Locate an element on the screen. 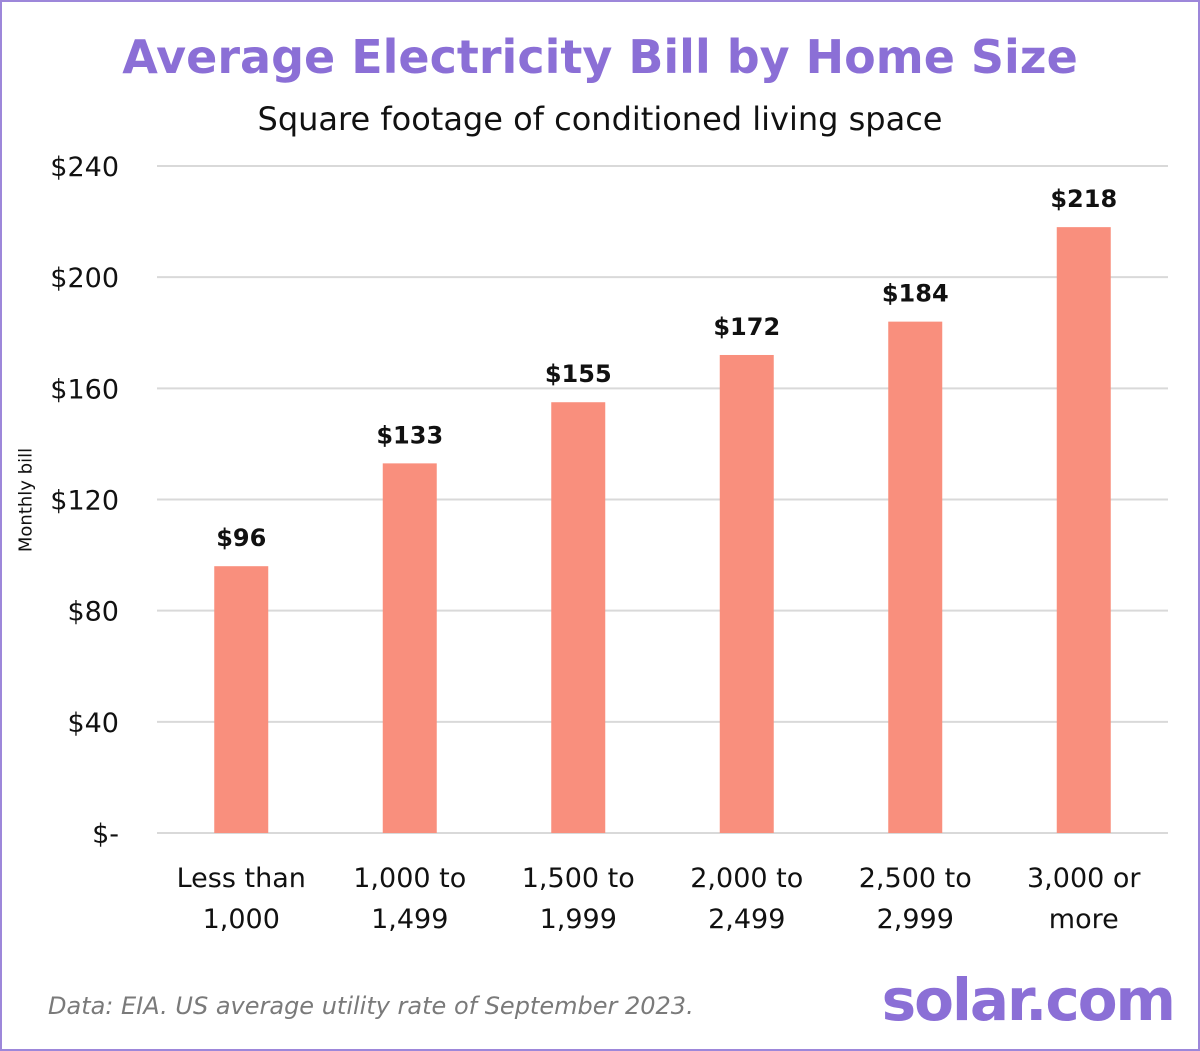 The image size is (1200, 1051). bar-value-label: $96 is located at coordinates (241, 538).